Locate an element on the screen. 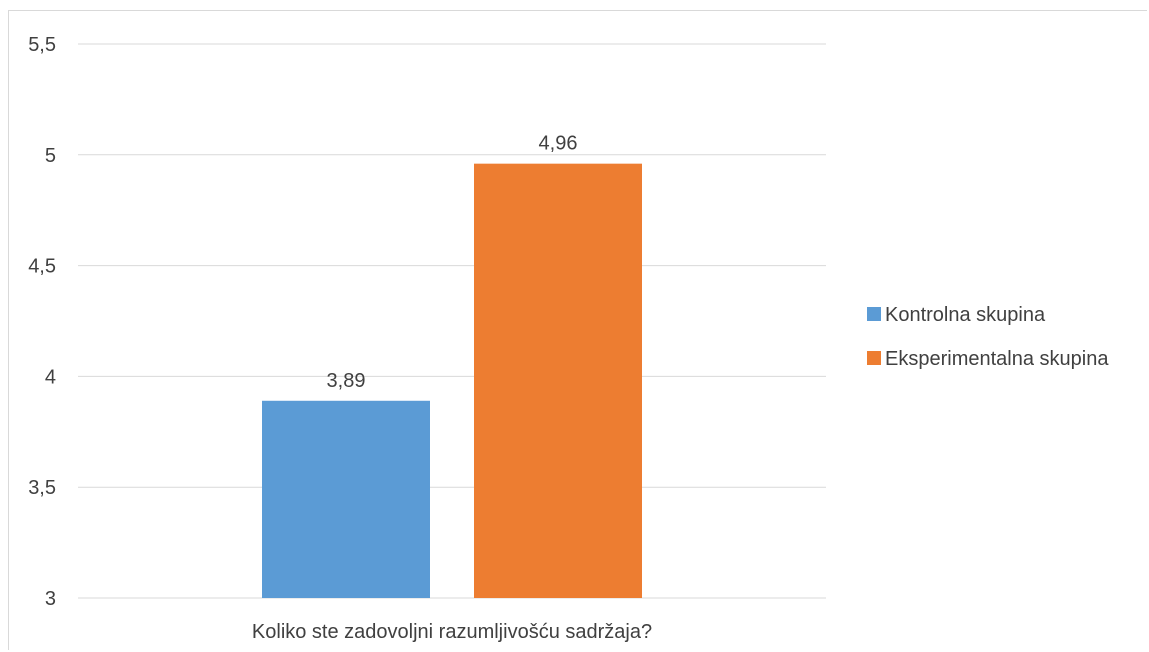 The width and height of the screenshot is (1149, 652). y-axis-ticks: 3 3,5 4 4,5 5 5,5 is located at coordinates (42, 322).